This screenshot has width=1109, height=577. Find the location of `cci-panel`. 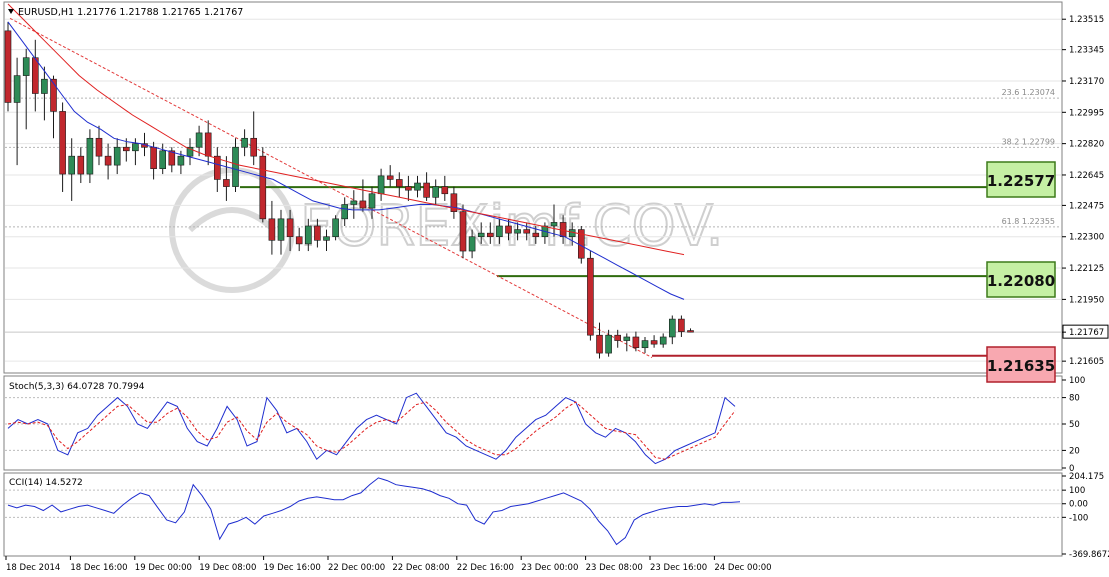

cci-panel is located at coordinates (533, 514).